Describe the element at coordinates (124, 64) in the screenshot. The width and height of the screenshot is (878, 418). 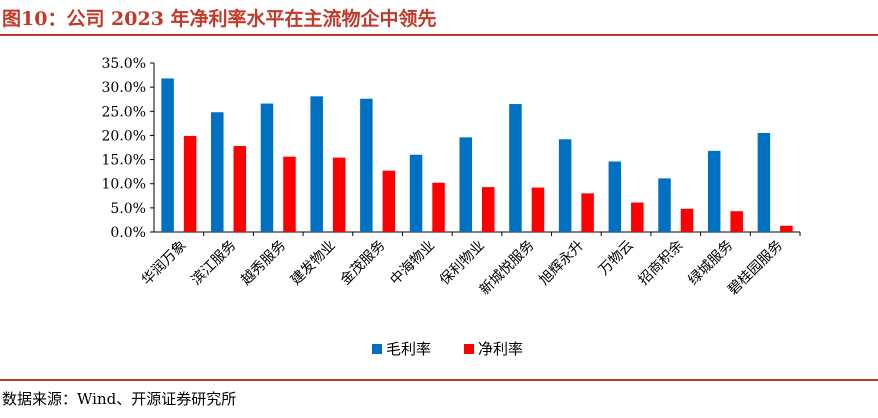
I see `y-tick-label: 35.0%` at that location.